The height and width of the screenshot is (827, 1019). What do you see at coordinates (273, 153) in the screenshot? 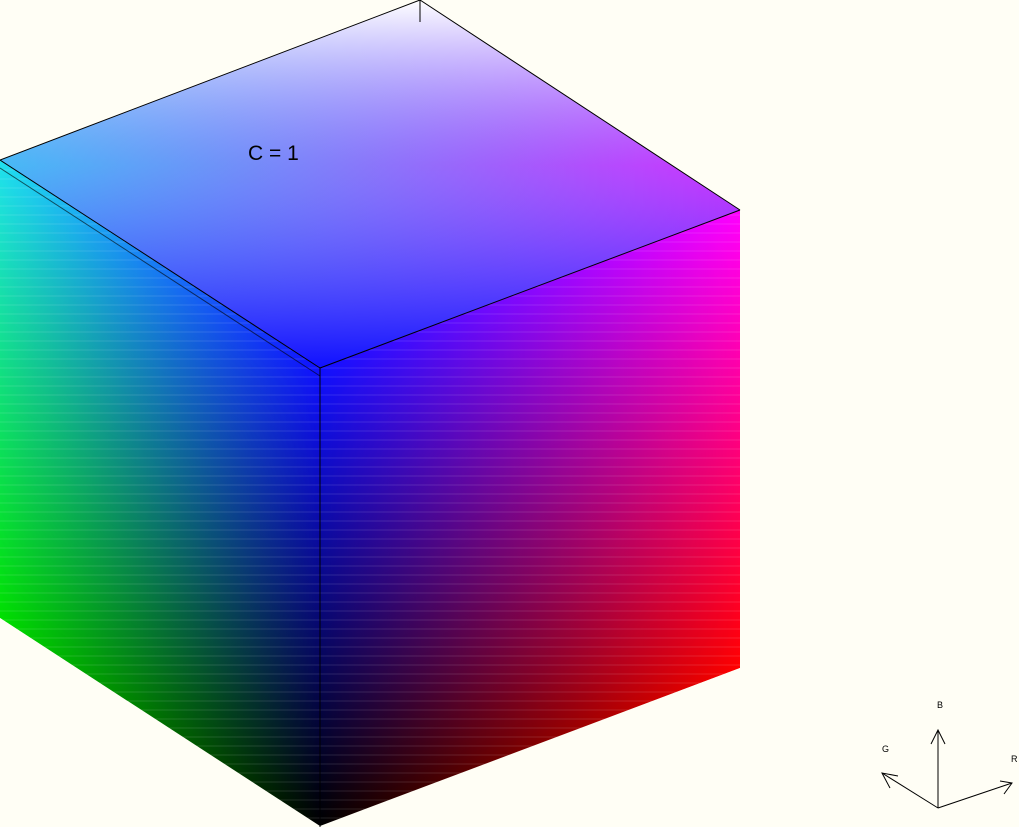
I see `cube-value-label: C = 1` at bounding box center [273, 153].